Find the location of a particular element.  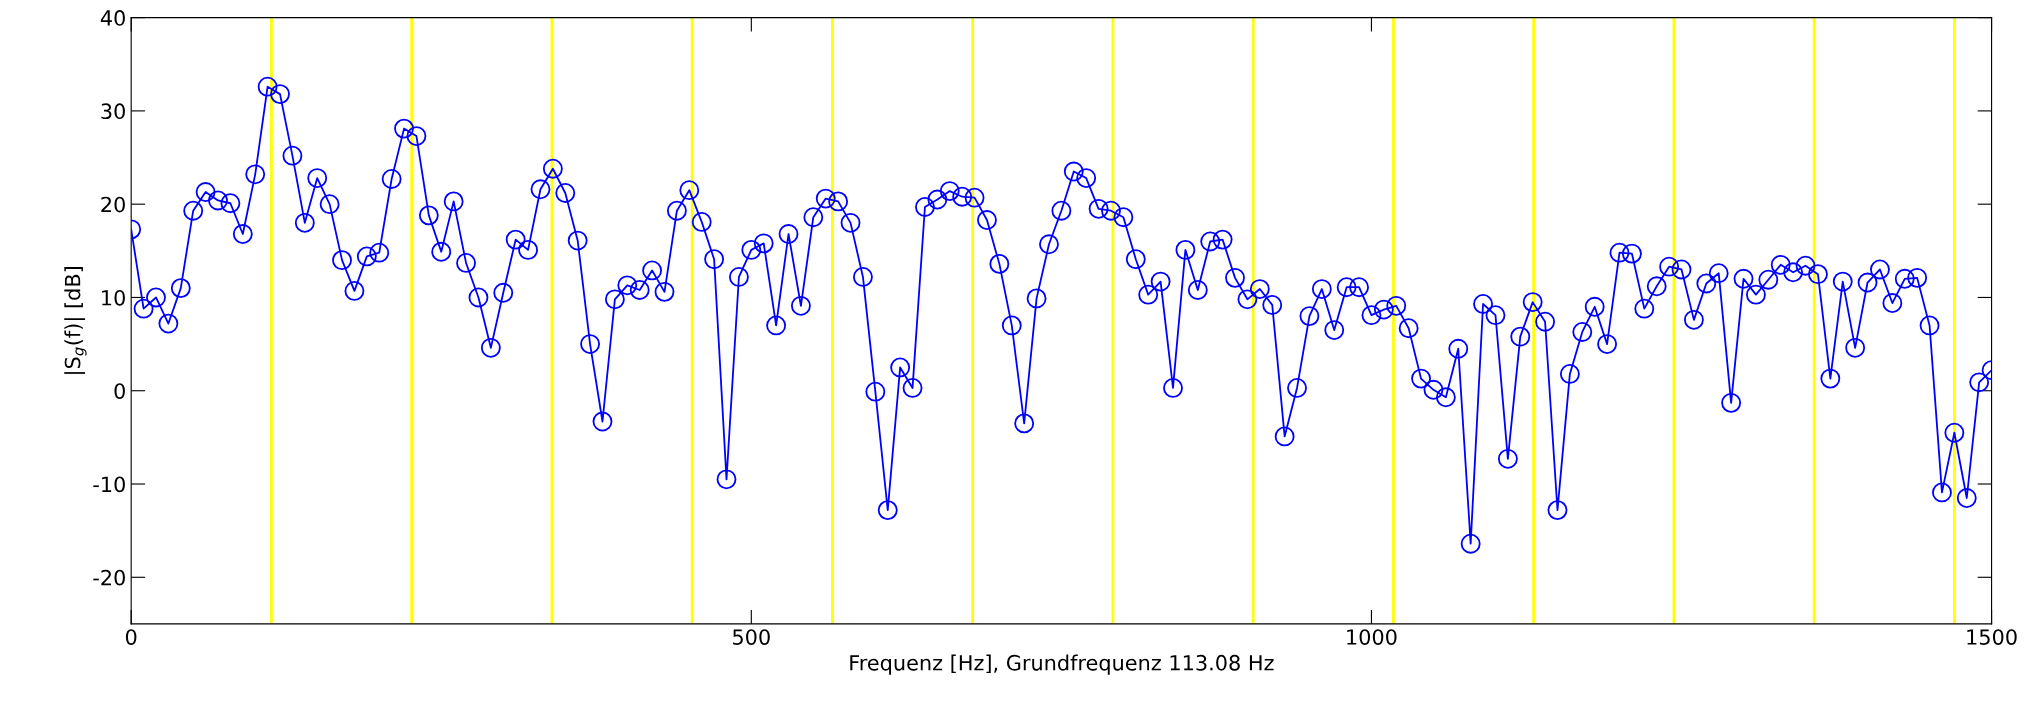

y-tick-label: 0 is located at coordinates (119, 391).